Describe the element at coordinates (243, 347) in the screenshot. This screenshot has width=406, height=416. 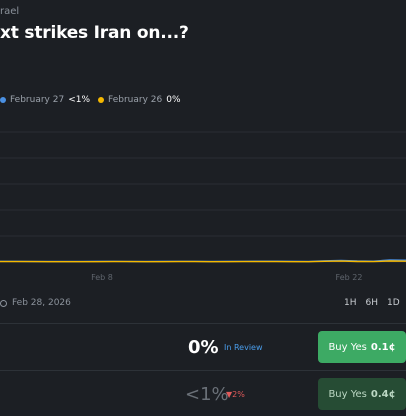
I see `status-badge: In Review` at that location.